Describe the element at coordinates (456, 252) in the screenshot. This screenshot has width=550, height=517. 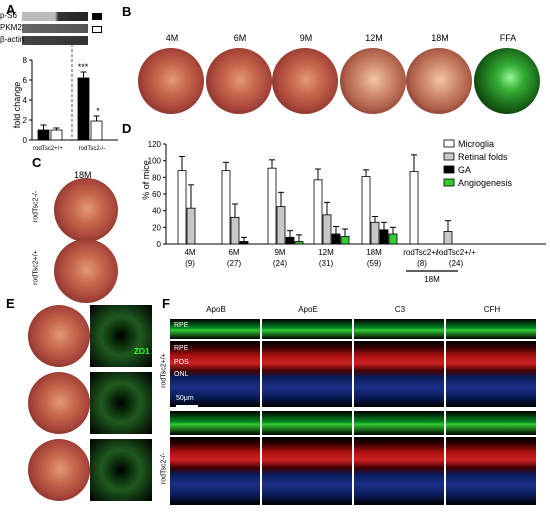
I see `d-xlabel-6: rodTsc2+/+` at that location.